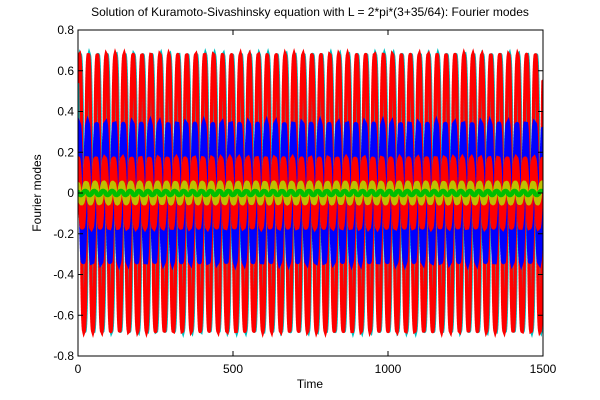 The image size is (600, 400). Describe the element at coordinates (65, 30) in the screenshot. I see `y-tick-label: 0.8` at that location.